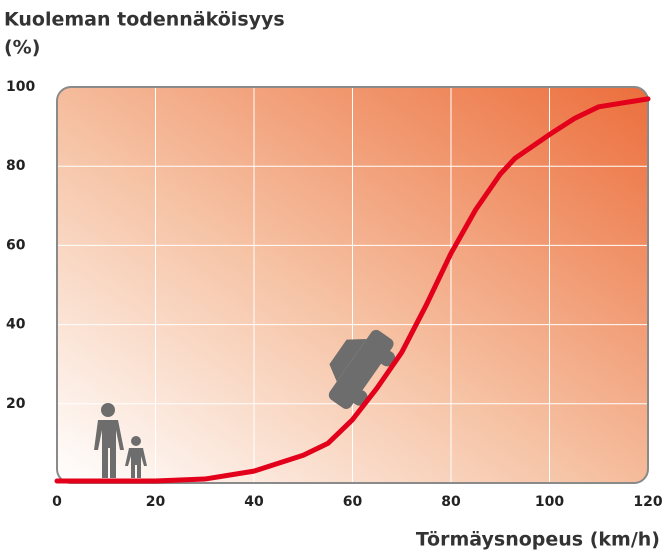  I want to click on adult-body, so click(109, 449).